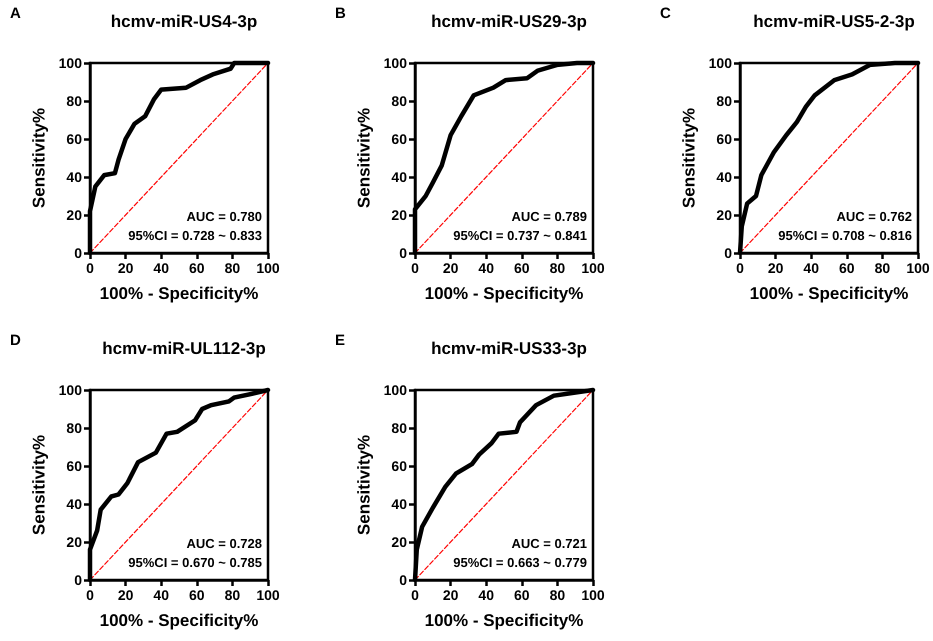  What do you see at coordinates (15, 340) in the screenshot?
I see `text: D` at bounding box center [15, 340].